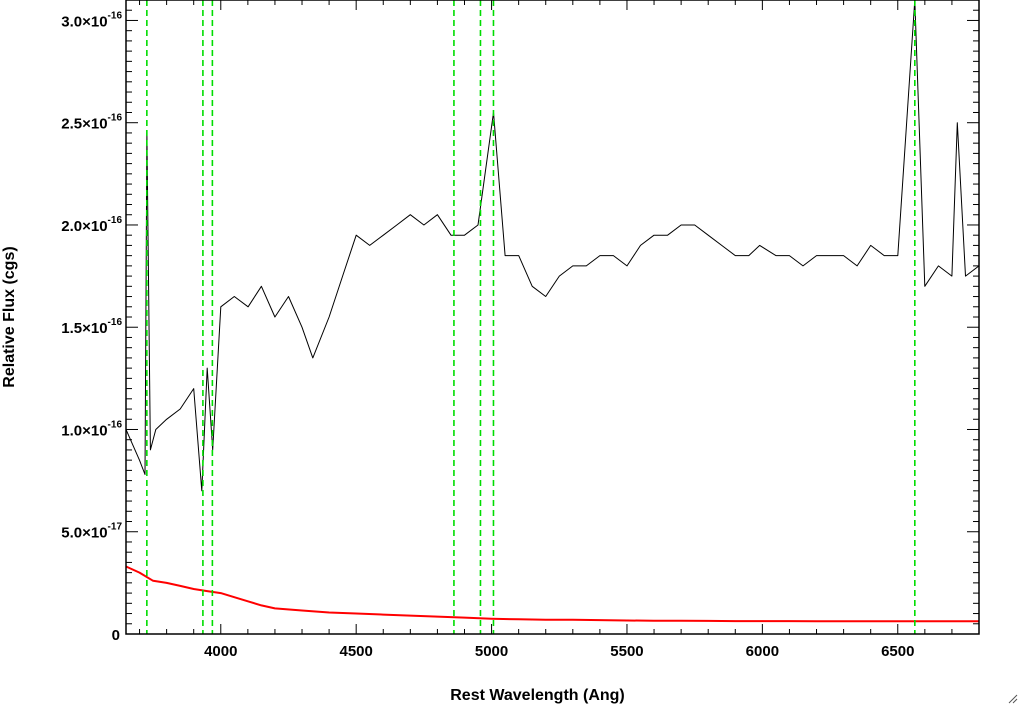  Describe the element at coordinates (91, 20) in the screenshot. I see `y-tick-label: 3.0×10⁻¹⁶` at that location.